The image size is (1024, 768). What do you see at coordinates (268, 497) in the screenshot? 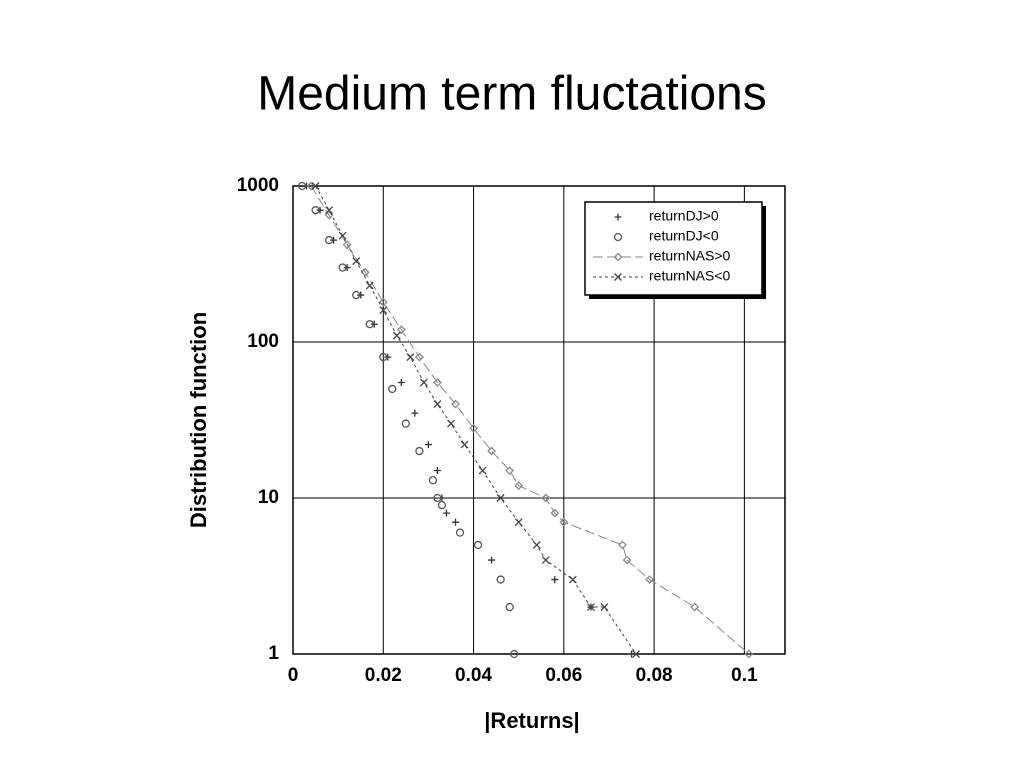
I see `y-tick-label: 10` at bounding box center [268, 497].